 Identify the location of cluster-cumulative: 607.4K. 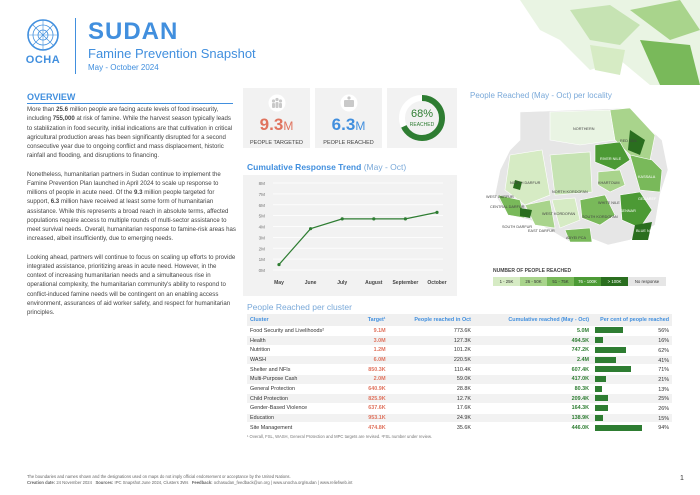
(532, 369).